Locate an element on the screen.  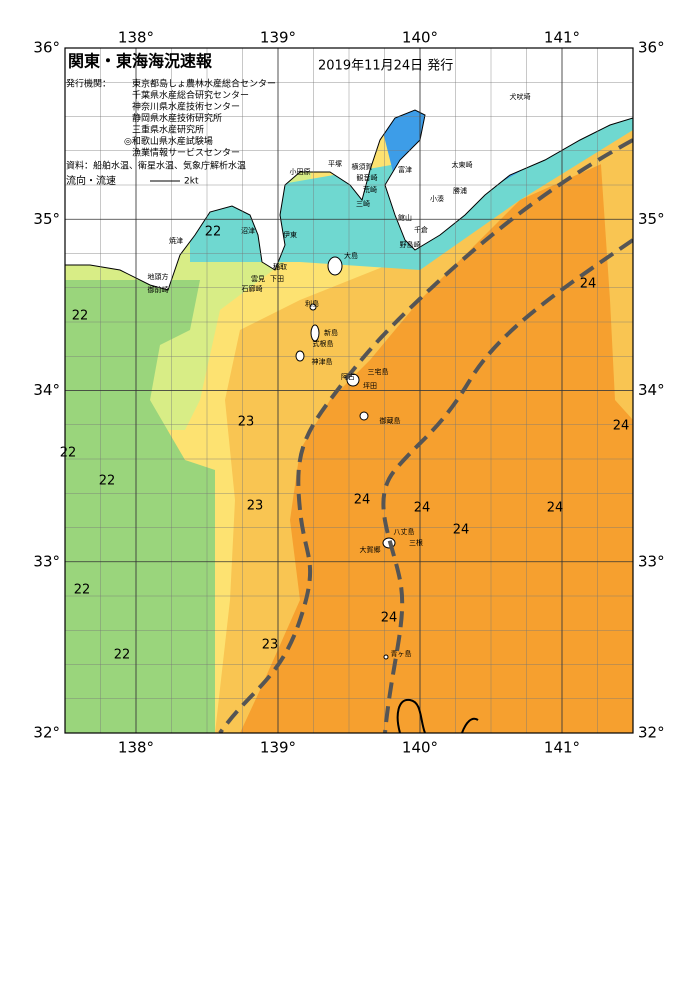
agency: 千葉県水産総合研究センター is located at coordinates (190, 95).